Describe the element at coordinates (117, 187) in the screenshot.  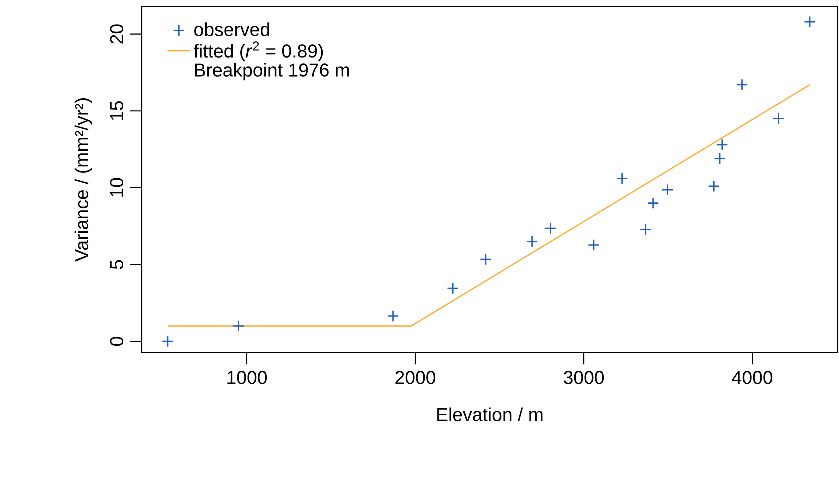
I see `y-tick-label: 10` at that location.